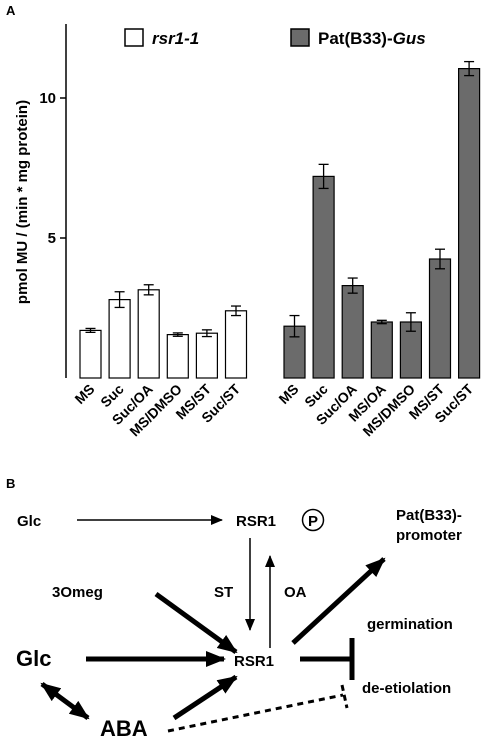 Image resolution: width=490 pixels, height=744 pixels. What do you see at coordinates (52, 238) in the screenshot?
I see `y-tick-label: 5` at bounding box center [52, 238].